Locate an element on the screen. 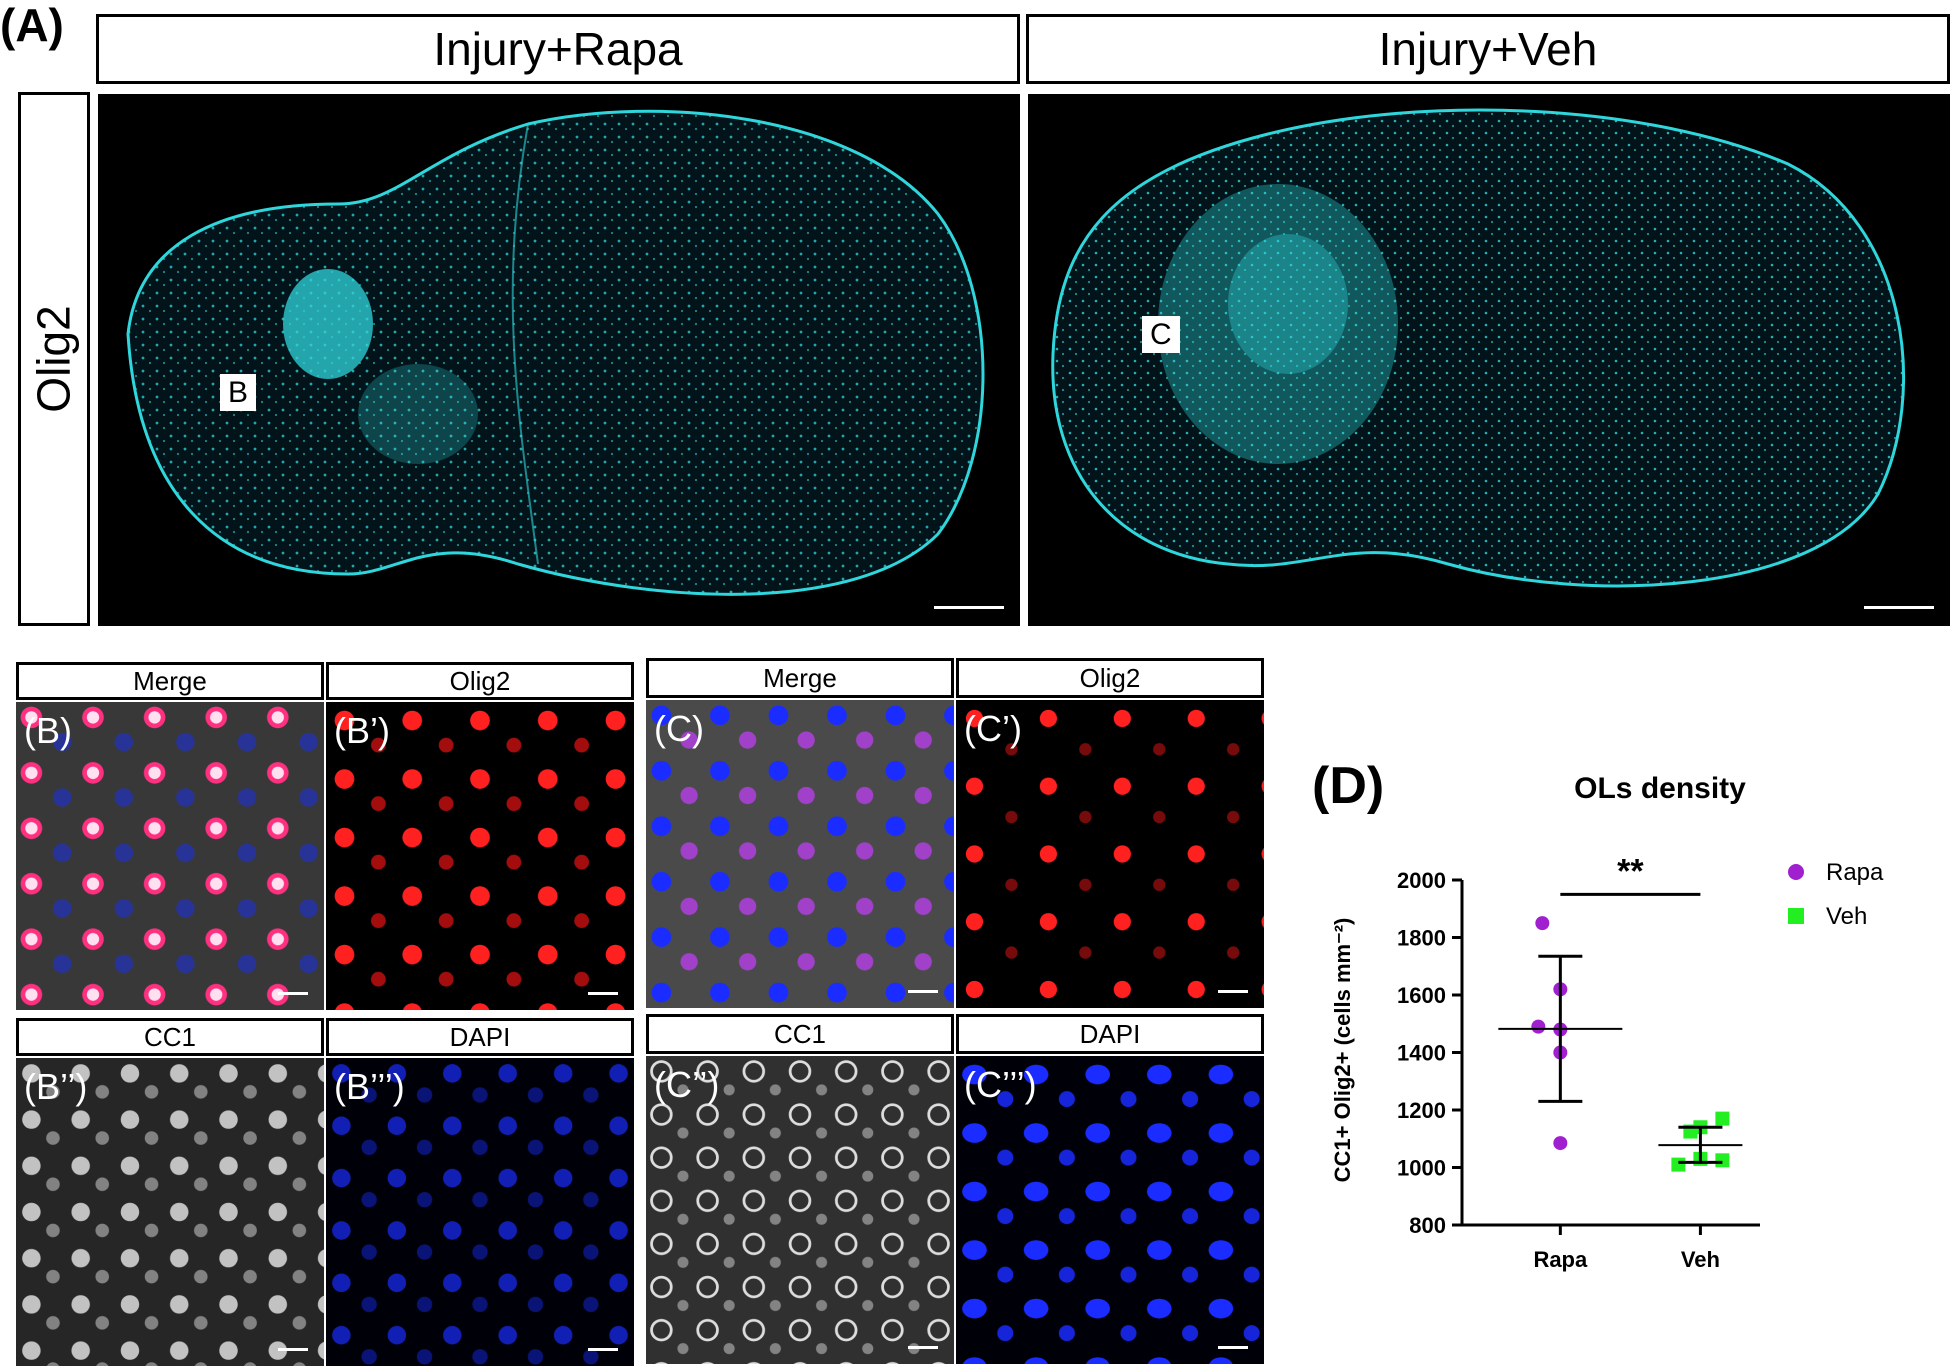 The image size is (1950, 1369). micrograph-c-merge: (C) is located at coordinates (800, 854).